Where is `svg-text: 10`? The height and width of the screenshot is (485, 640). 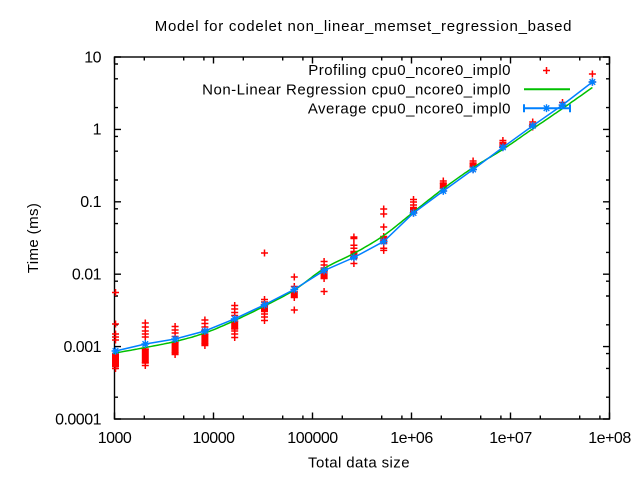 svg-text: 10 is located at coordinates (92, 57).